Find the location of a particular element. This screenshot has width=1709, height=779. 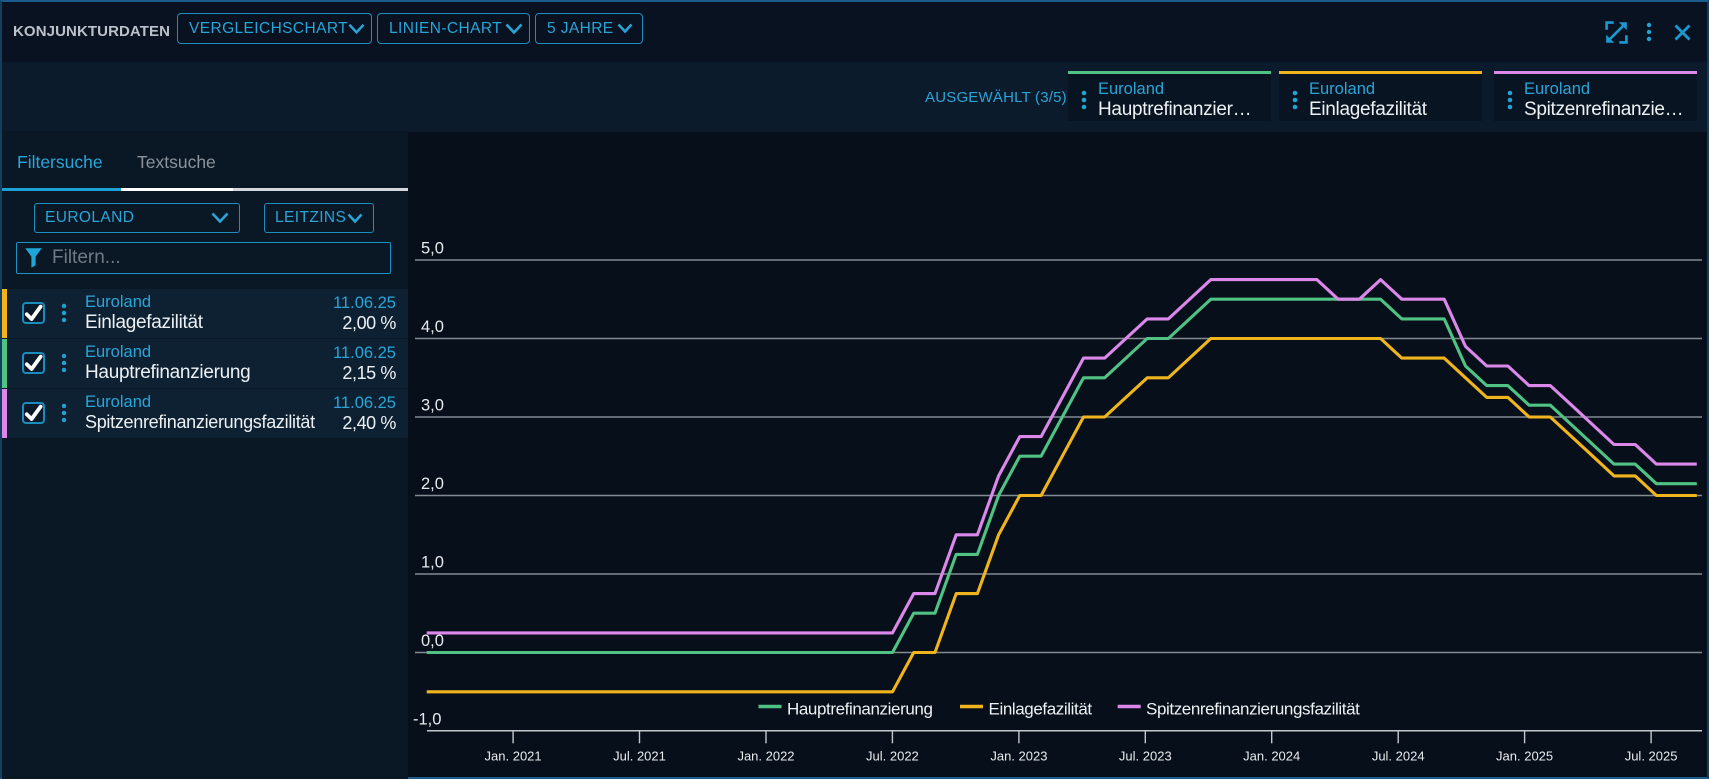

svg-text: Jul. 2023 is located at coordinates (1145, 755).